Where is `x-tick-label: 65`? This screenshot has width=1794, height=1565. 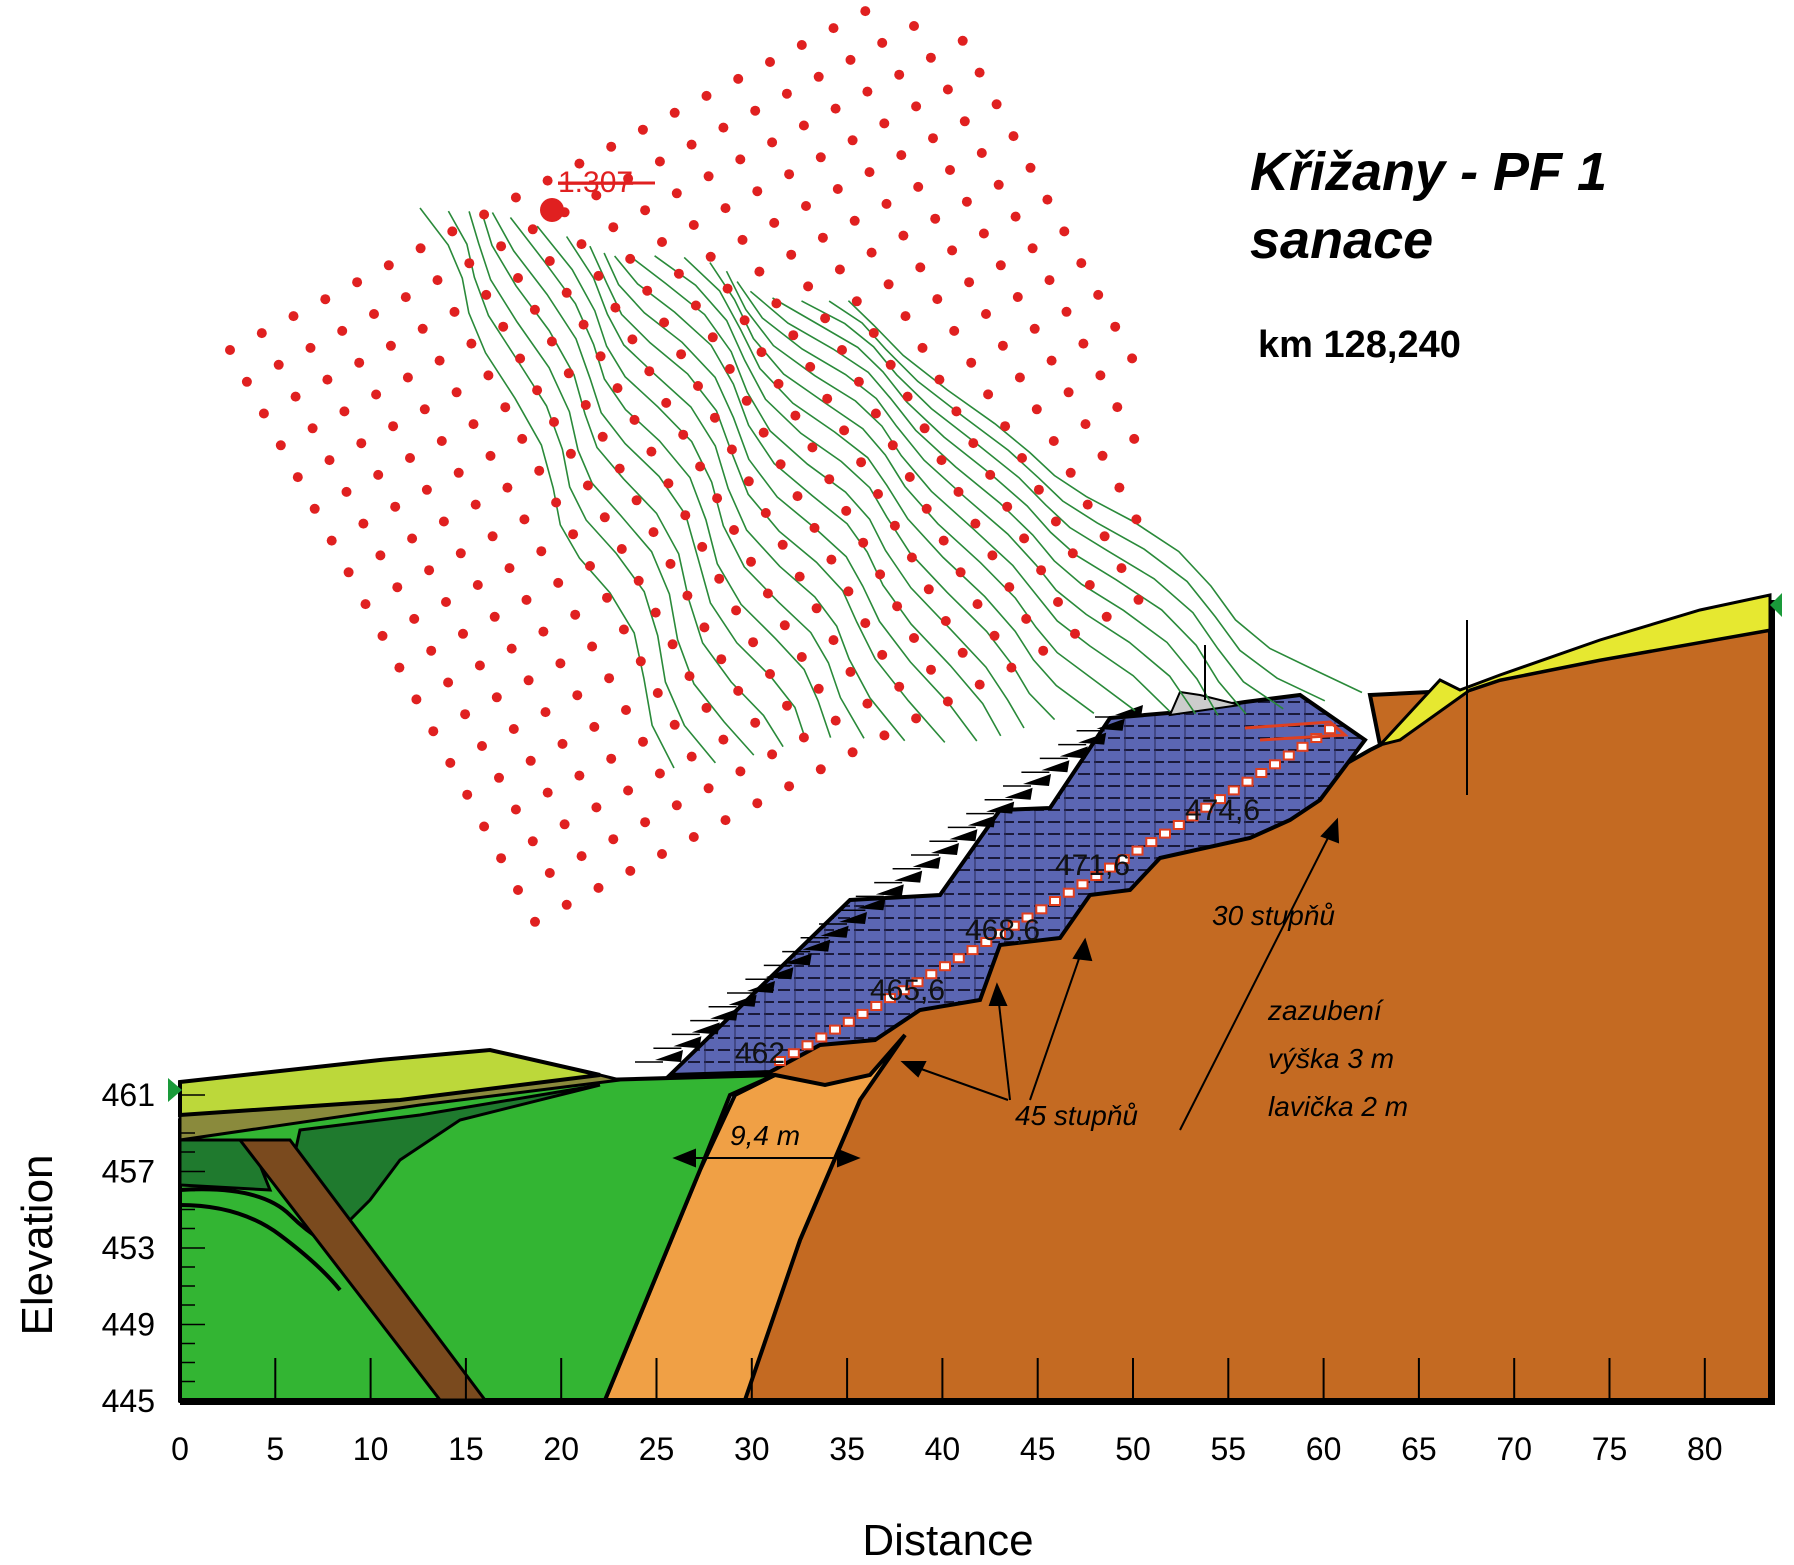 x-tick-label: 65 is located at coordinates (1419, 1449).